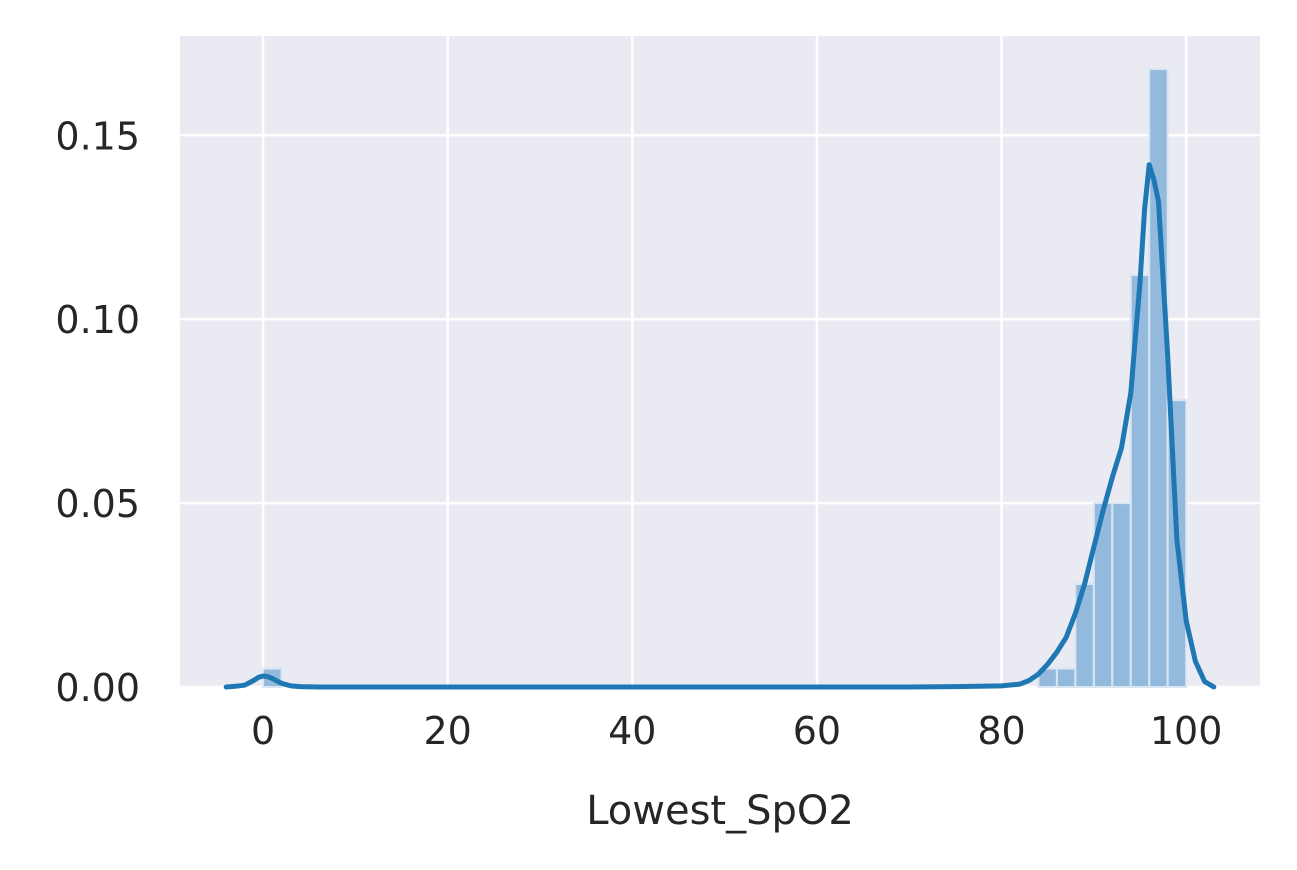  Describe the element at coordinates (1186, 731) in the screenshot. I see `x-tick-label: 100` at that location.